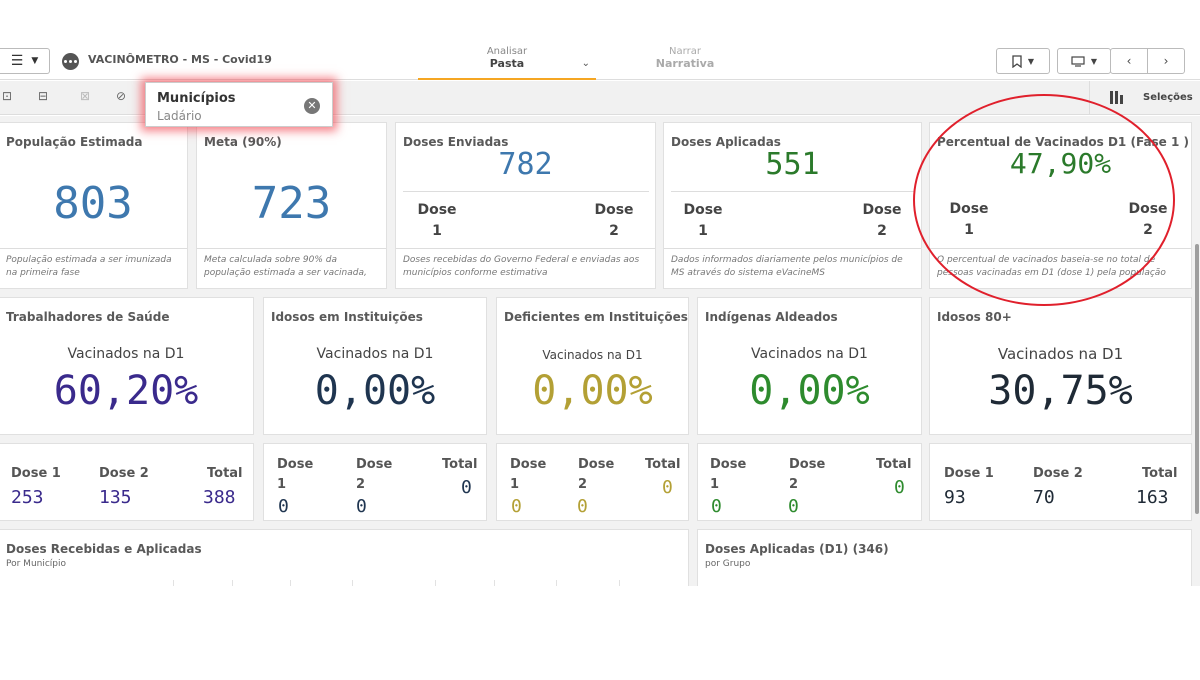 The width and height of the screenshot is (1200, 680). What do you see at coordinates (525, 164) in the screenshot?
I see `kpi-value: 782` at bounding box center [525, 164].